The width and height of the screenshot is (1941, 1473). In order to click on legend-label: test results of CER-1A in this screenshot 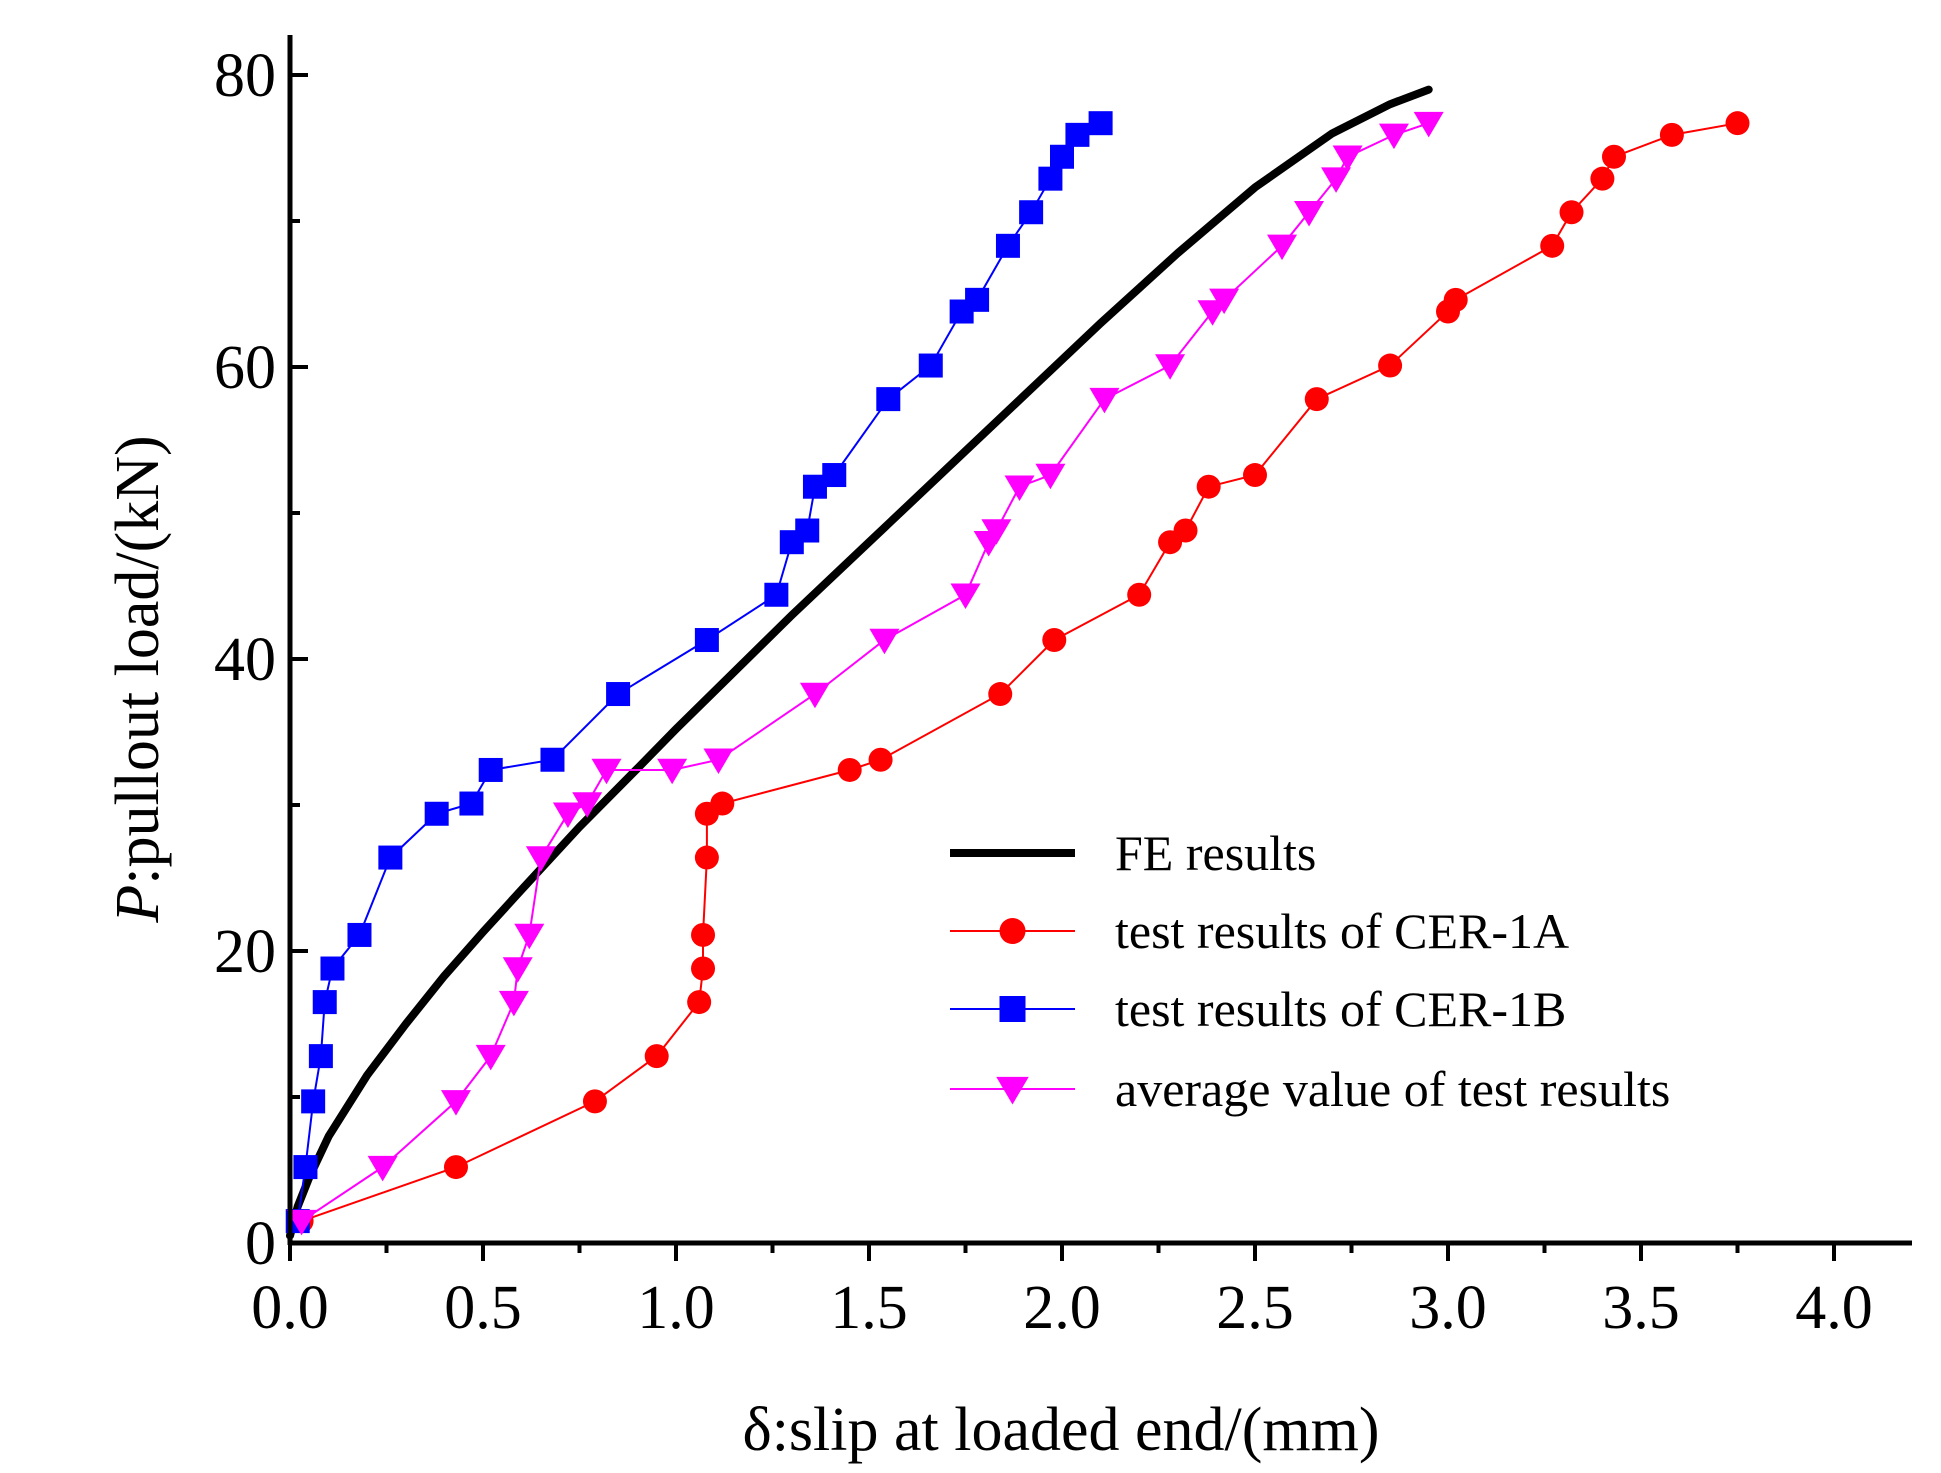, I will do `click(1342, 931)`.